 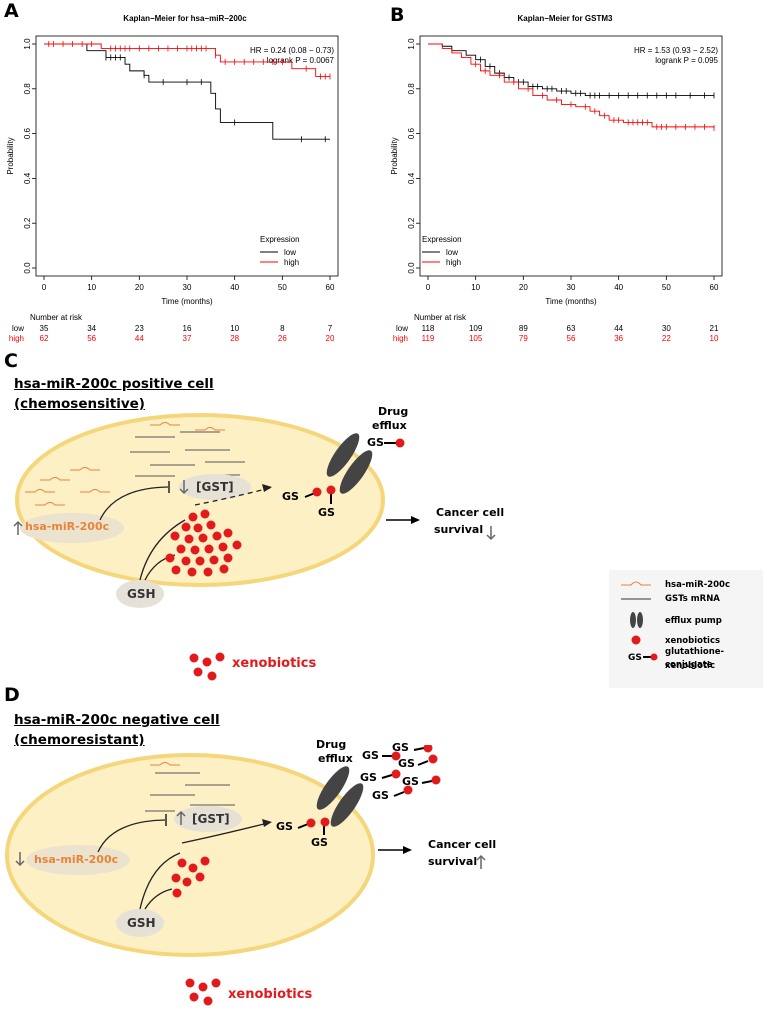 I want to click on km-b-plot-frame, so click(x=571, y=156).